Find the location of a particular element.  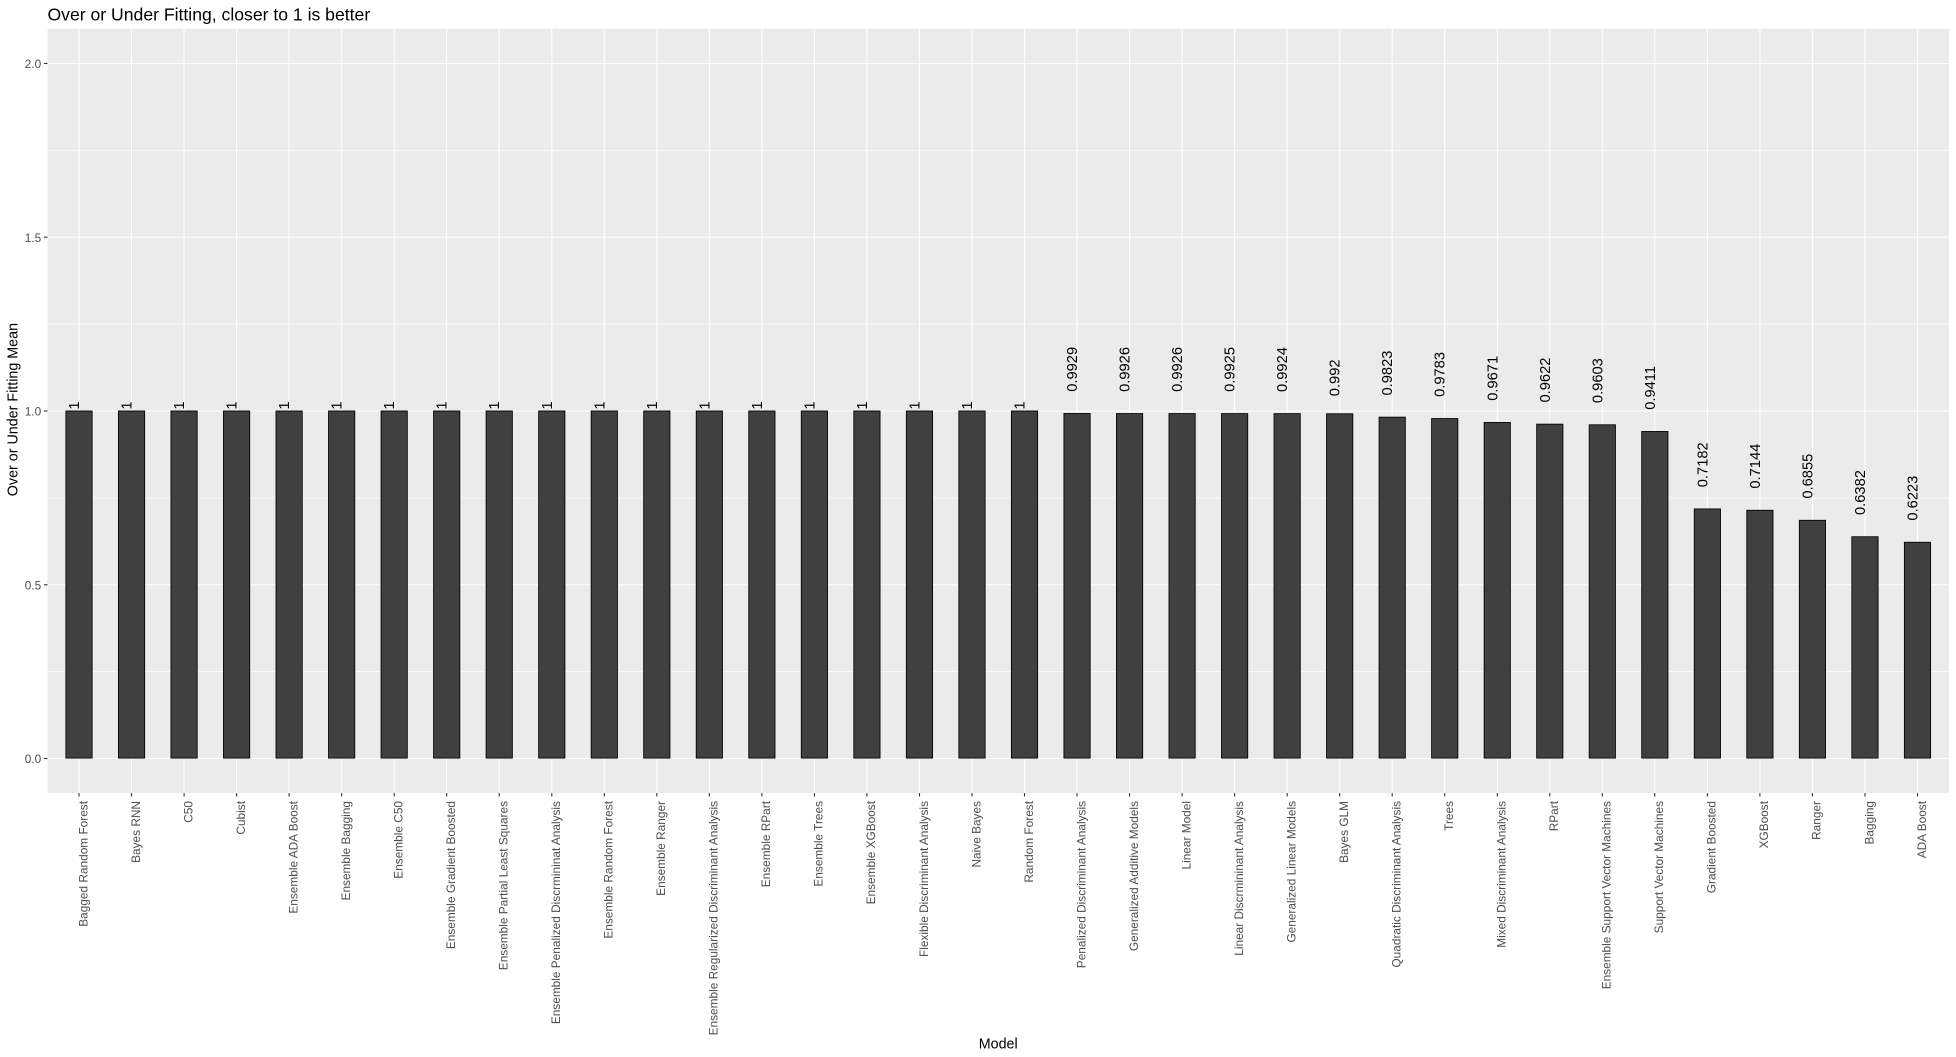

svg-text: Ensemble ADA Boost is located at coordinates (293, 856).